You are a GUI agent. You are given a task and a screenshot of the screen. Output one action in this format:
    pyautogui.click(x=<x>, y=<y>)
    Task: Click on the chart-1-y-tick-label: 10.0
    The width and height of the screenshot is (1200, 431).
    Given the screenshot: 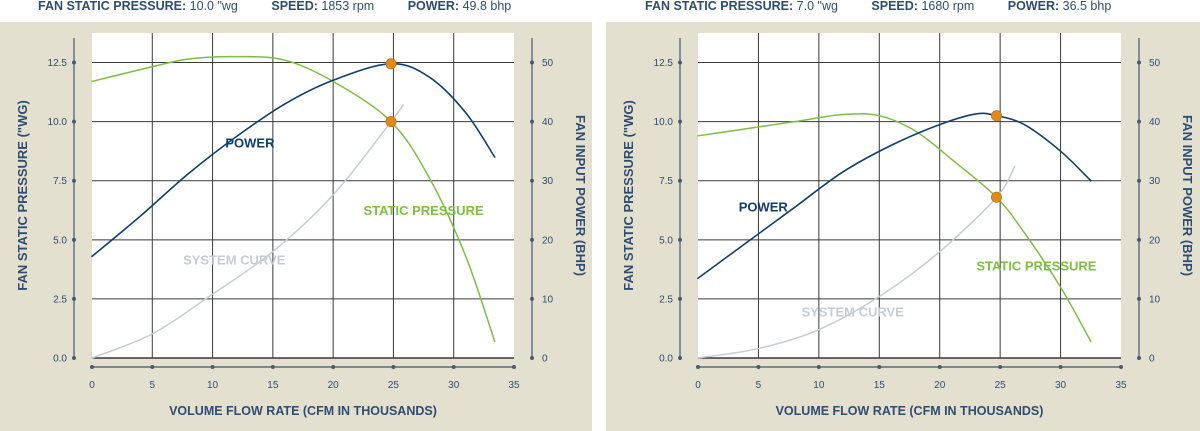 What is the action you would take?
    pyautogui.click(x=58, y=122)
    